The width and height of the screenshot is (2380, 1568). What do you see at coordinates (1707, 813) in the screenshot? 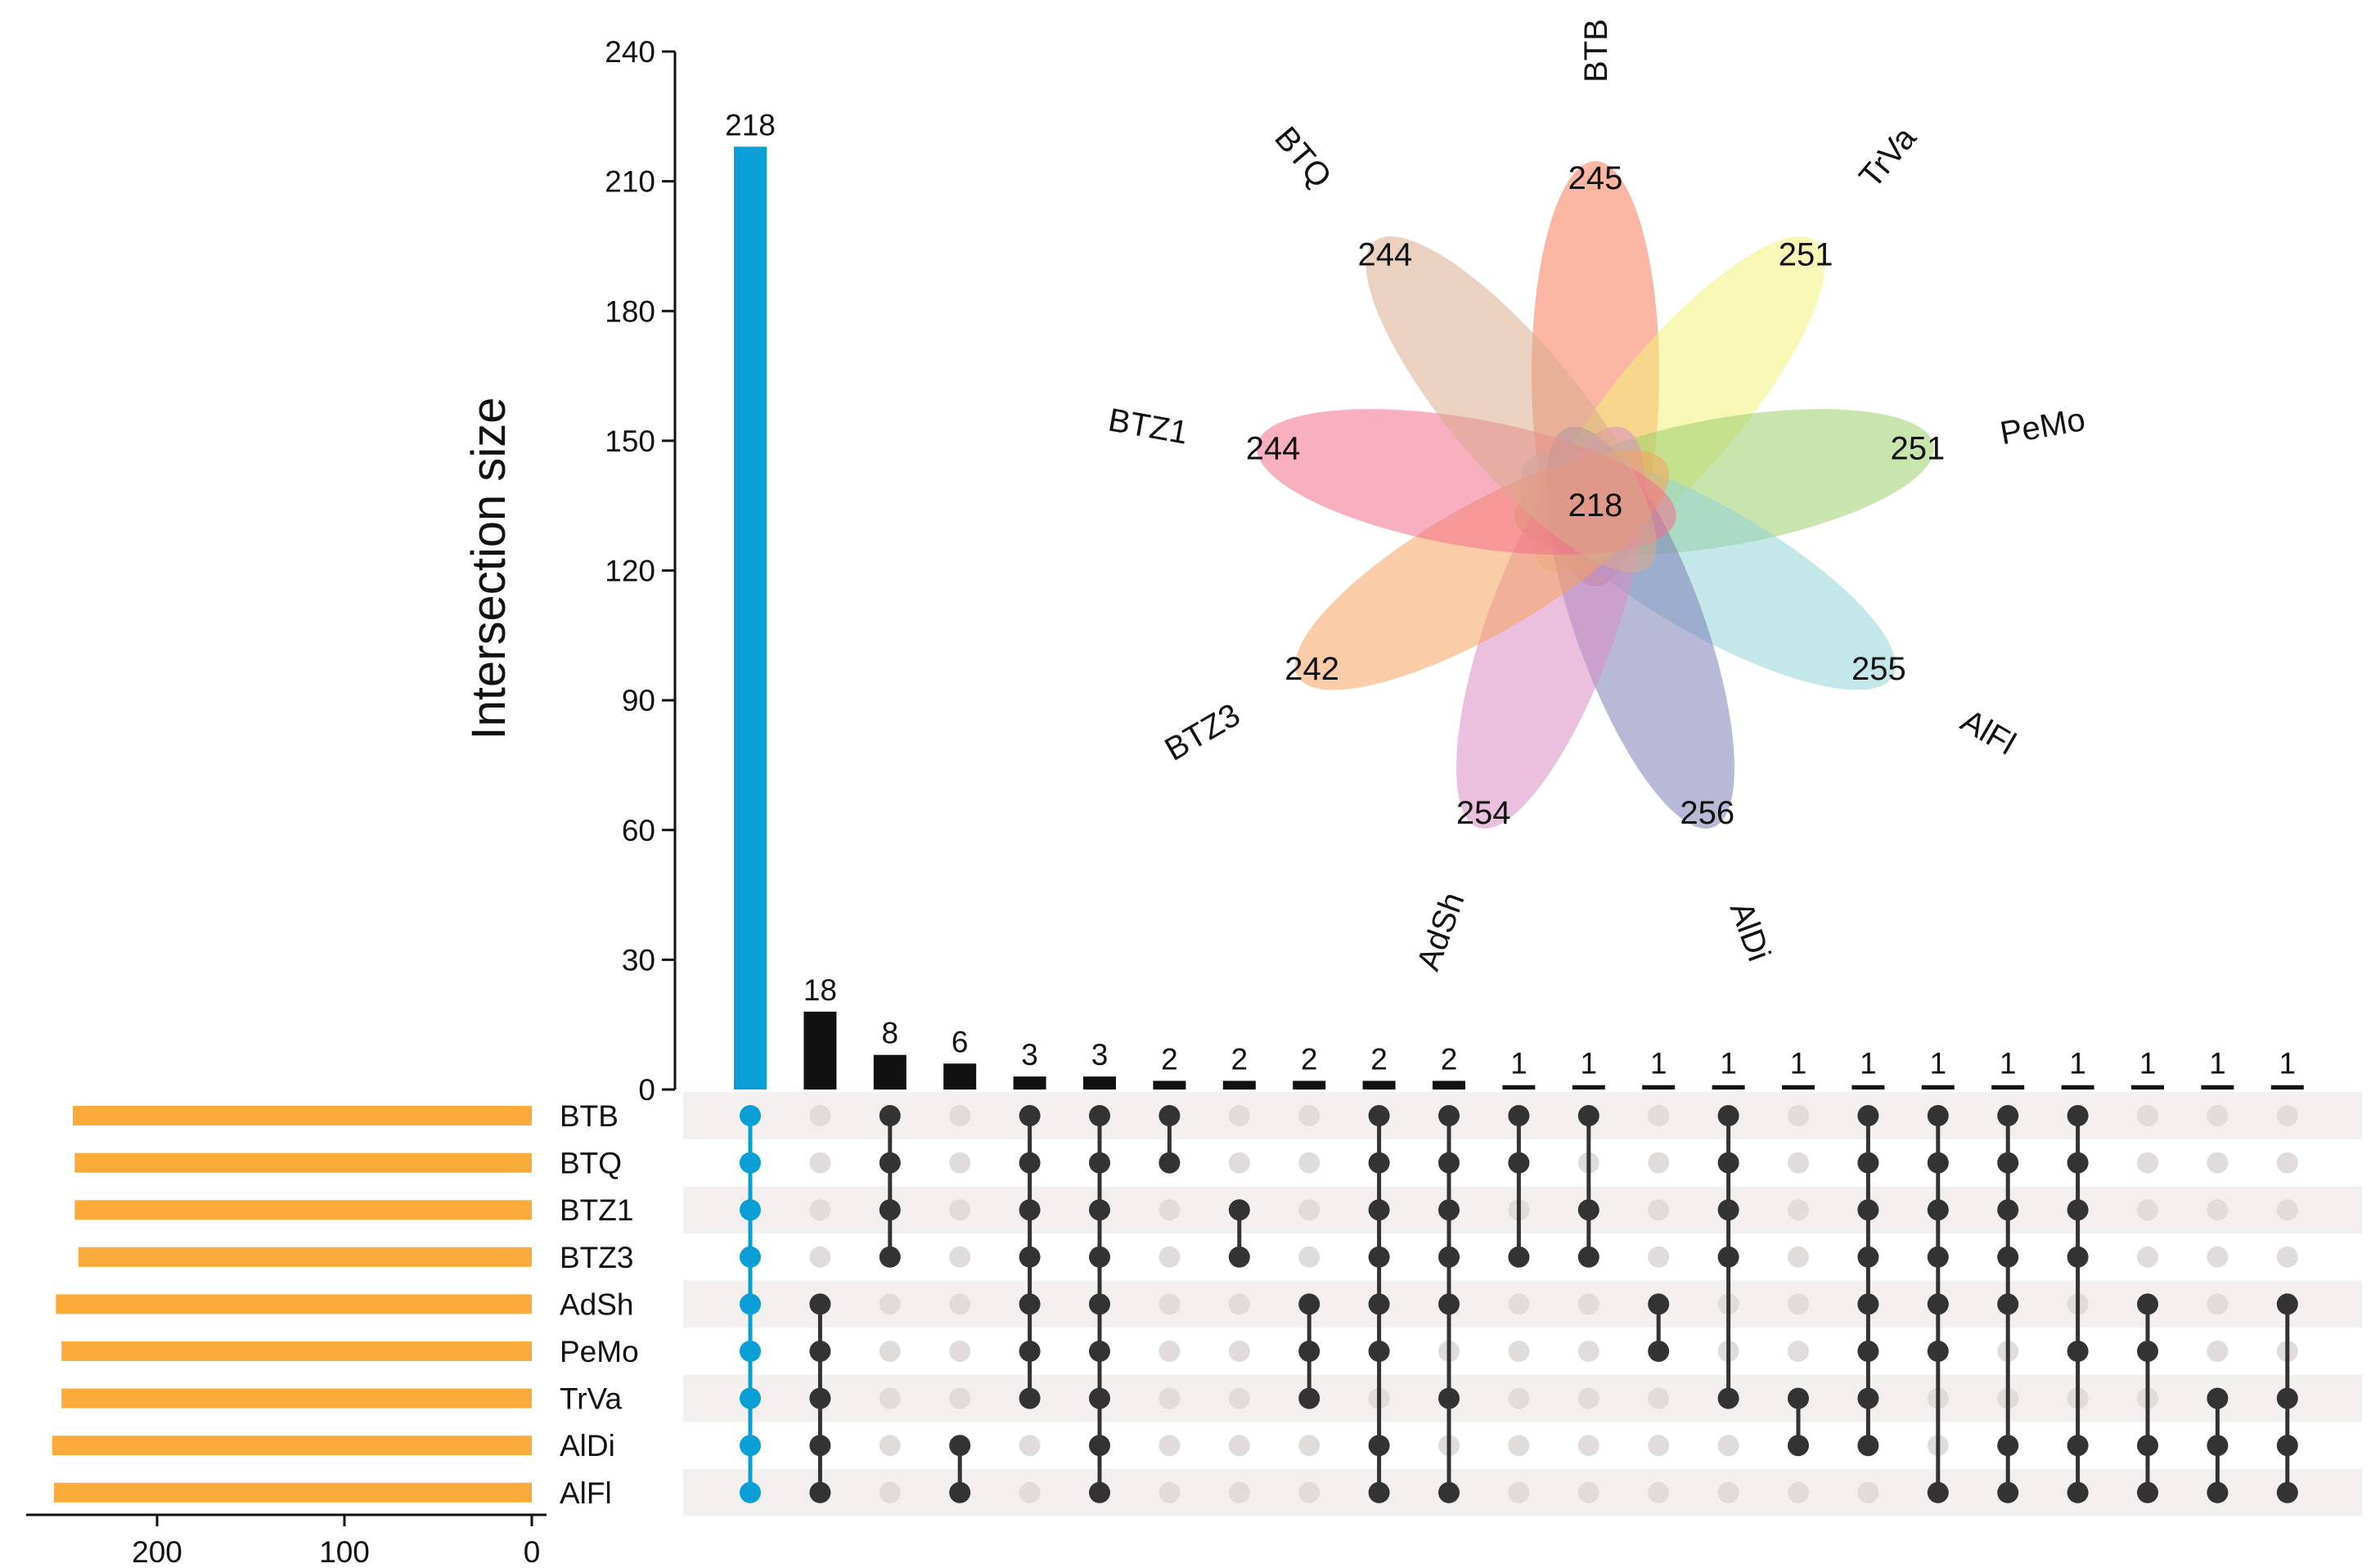
I see `venn-petal-value: 256` at bounding box center [1707, 813].